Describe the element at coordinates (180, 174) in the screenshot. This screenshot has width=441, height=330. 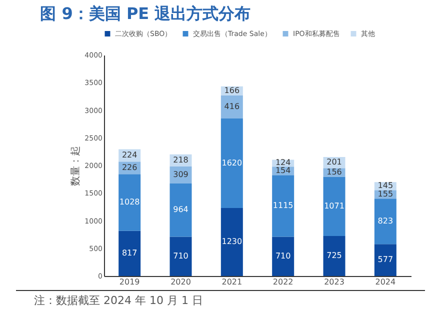
I see `data-label: 309` at that location.